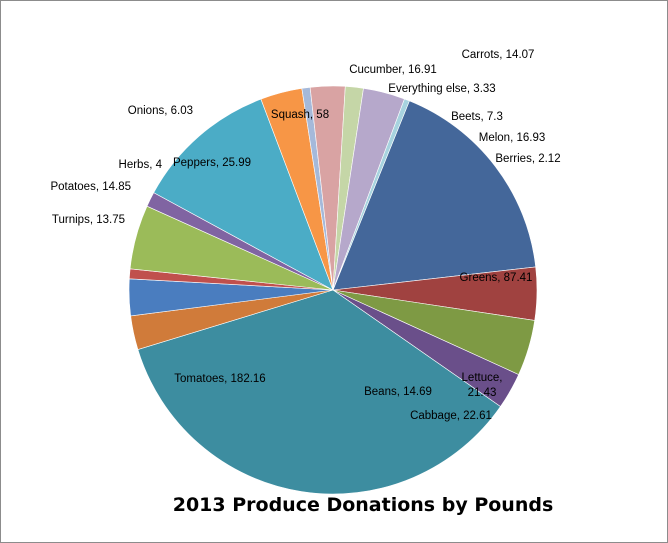  Describe the element at coordinates (300, 115) in the screenshot. I see `data-label-squash: Squash, 58` at that location.